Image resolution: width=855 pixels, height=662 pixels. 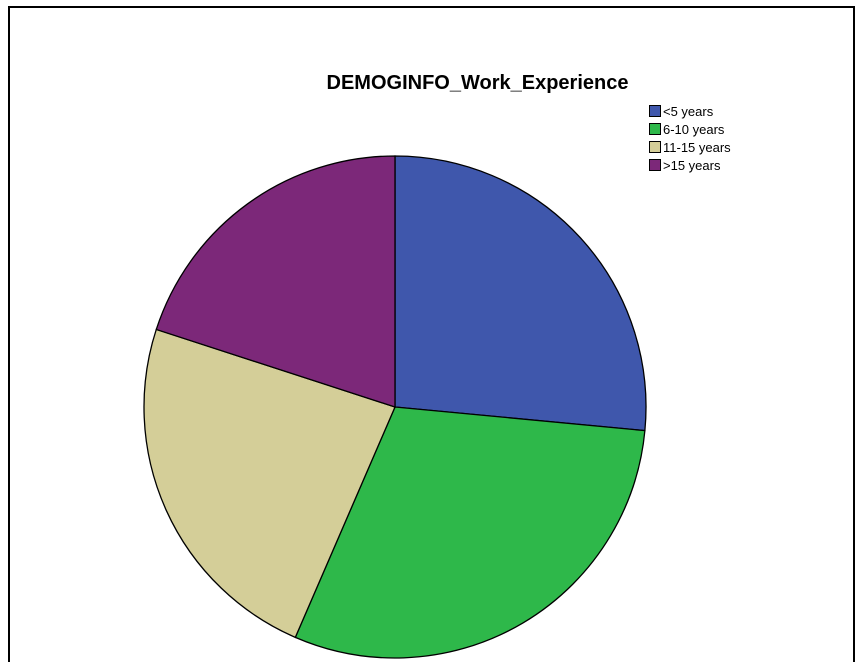 What do you see at coordinates (697, 147) in the screenshot?
I see `legend-label-3: 11-15 years` at bounding box center [697, 147].